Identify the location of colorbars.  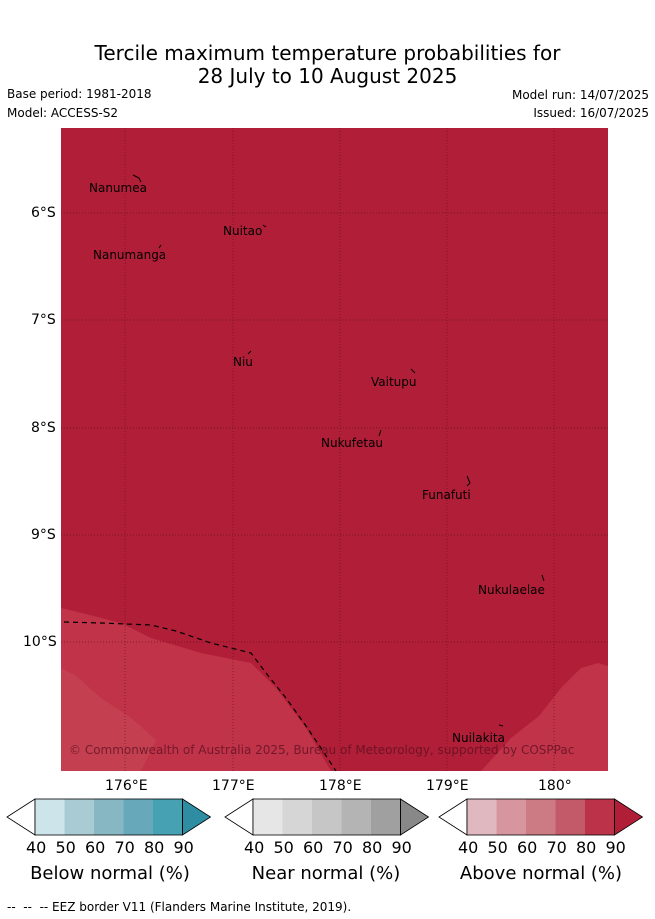
(325, 817).